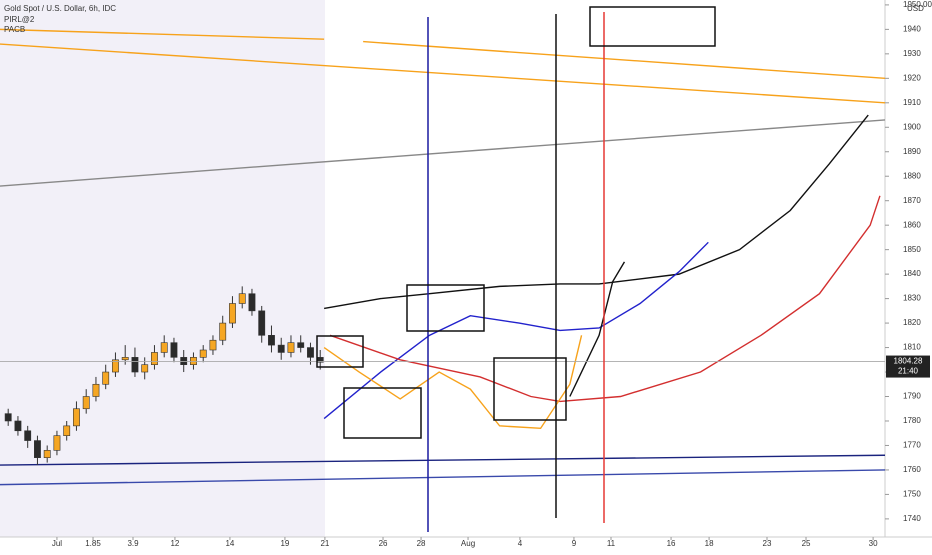 The width and height of the screenshot is (932, 555). I want to click on y-tick-label: 1840, so click(912, 273).